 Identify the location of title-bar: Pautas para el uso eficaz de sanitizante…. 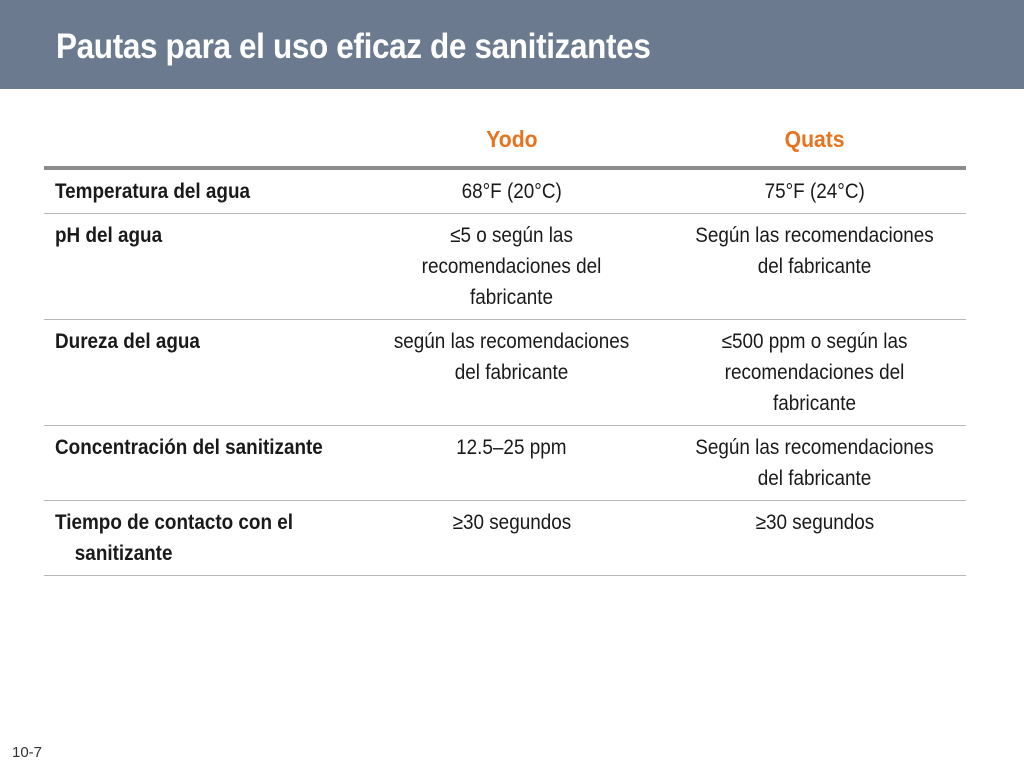
(512, 44).